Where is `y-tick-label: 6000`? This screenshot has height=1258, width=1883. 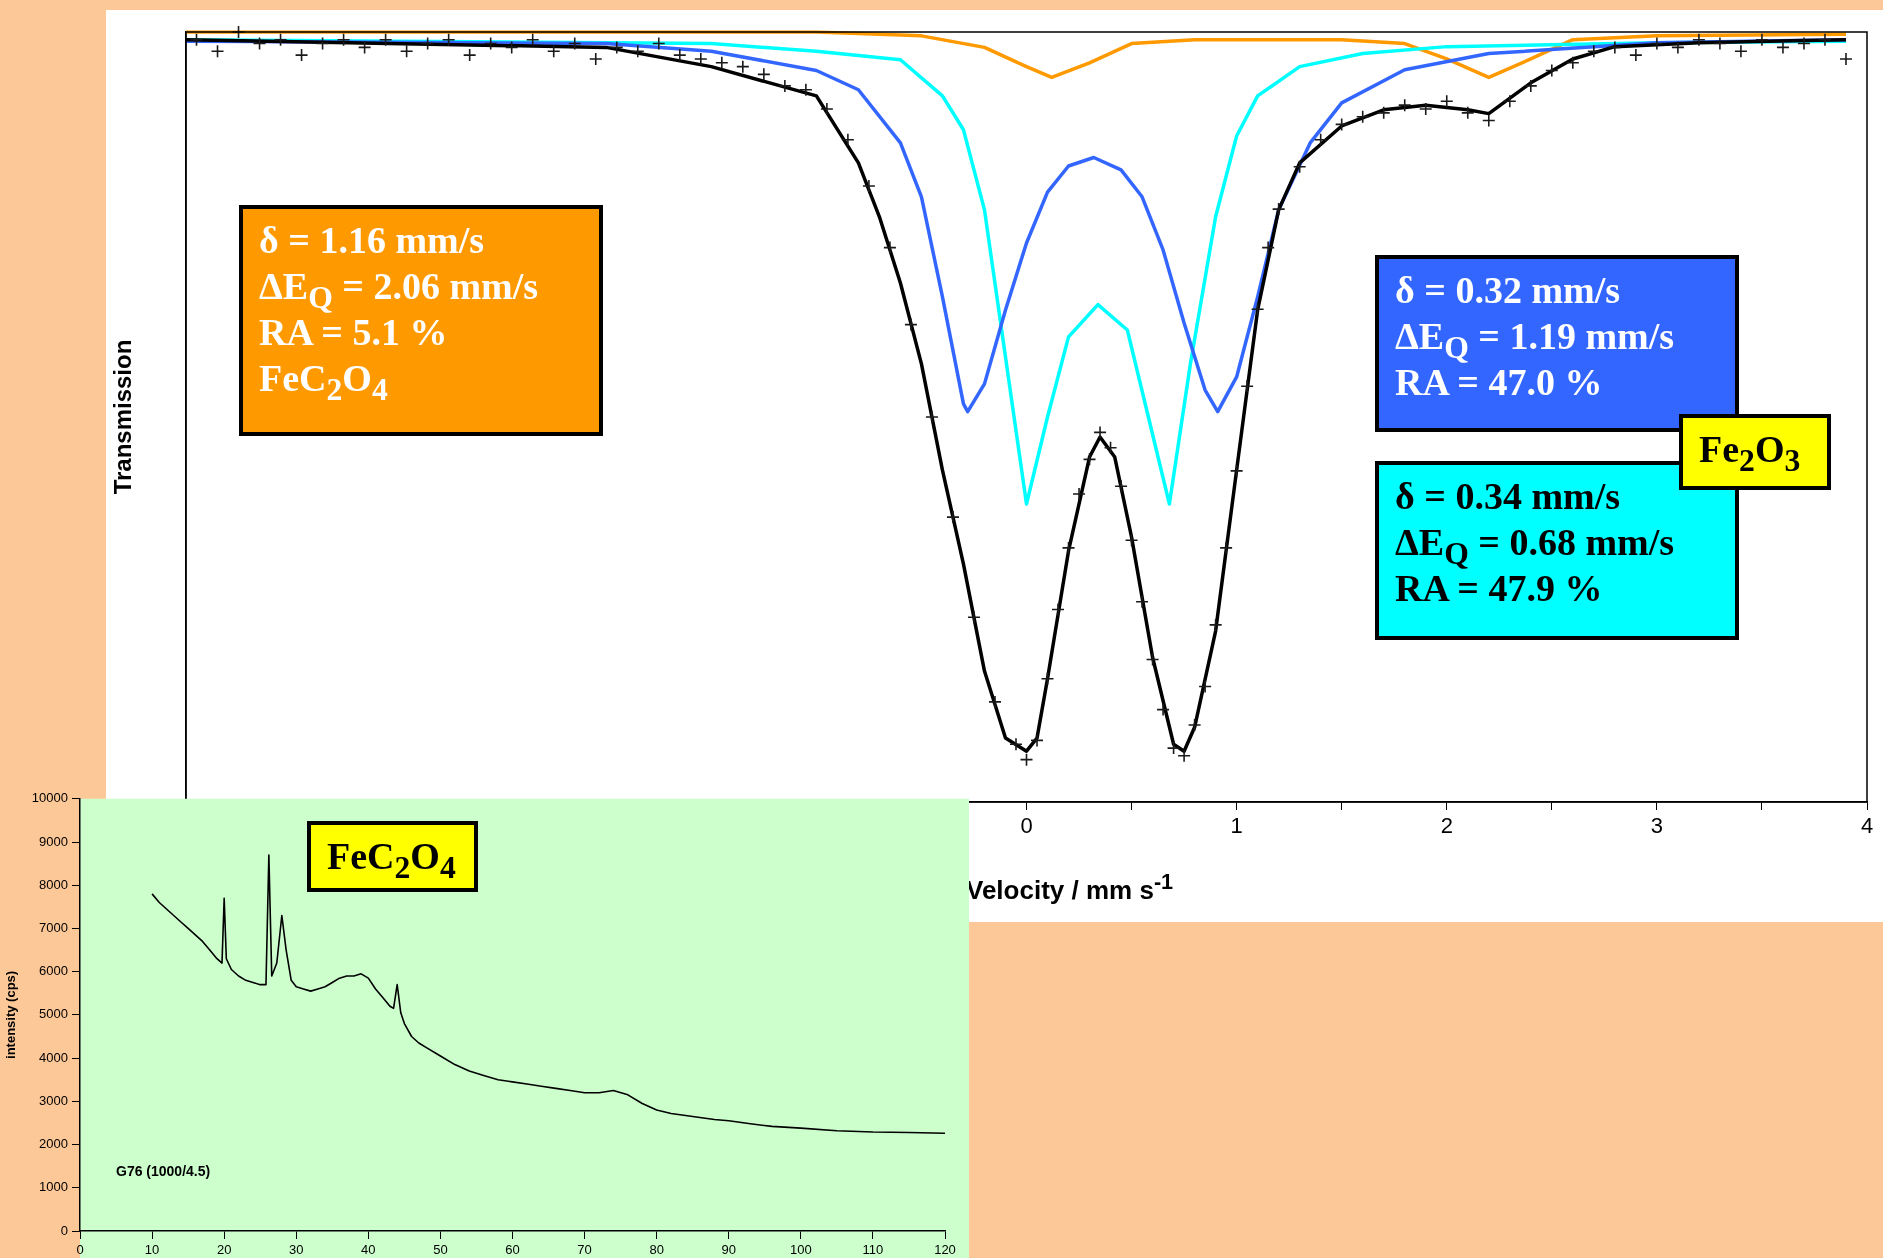 y-tick-label: 6000 is located at coordinates (53, 971).